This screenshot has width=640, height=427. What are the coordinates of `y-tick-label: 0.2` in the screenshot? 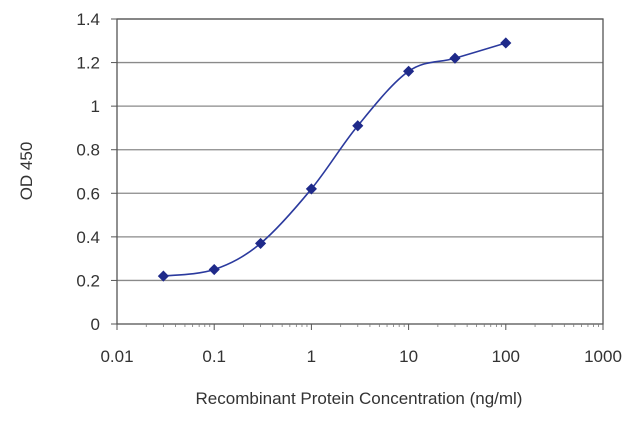 It's located at (88, 280).